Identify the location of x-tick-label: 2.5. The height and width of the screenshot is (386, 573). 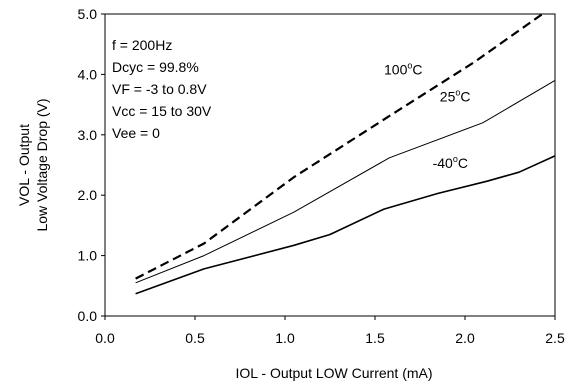
(555, 338).